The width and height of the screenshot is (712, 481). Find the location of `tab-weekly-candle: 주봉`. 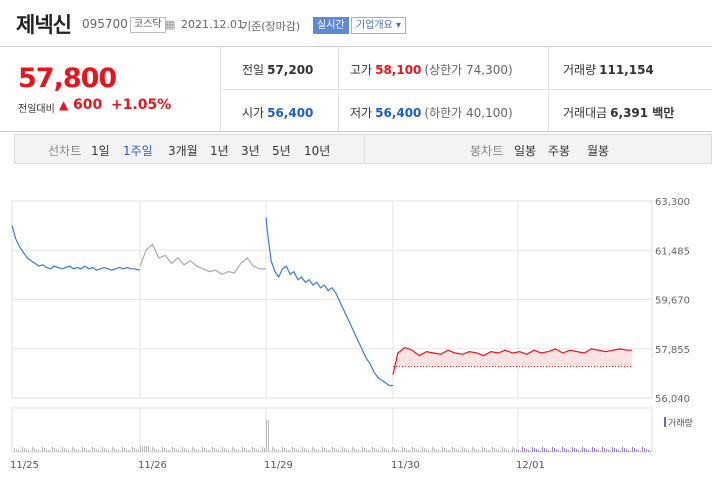

tab-weekly-candle: 주봉 is located at coordinates (559, 151).